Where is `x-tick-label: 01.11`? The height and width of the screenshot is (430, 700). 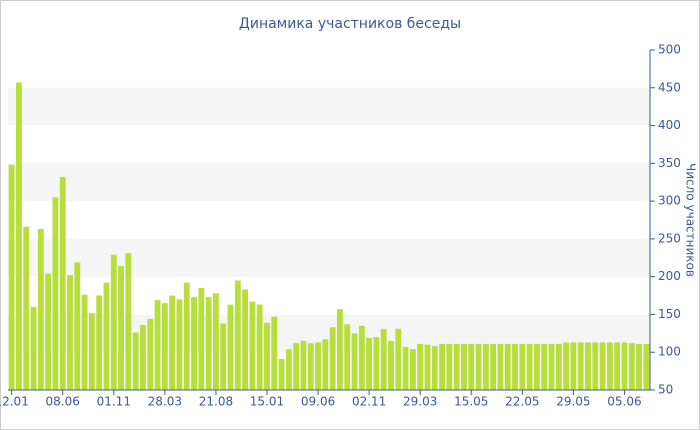 x-tick-label: 01.11 is located at coordinates (114, 402).